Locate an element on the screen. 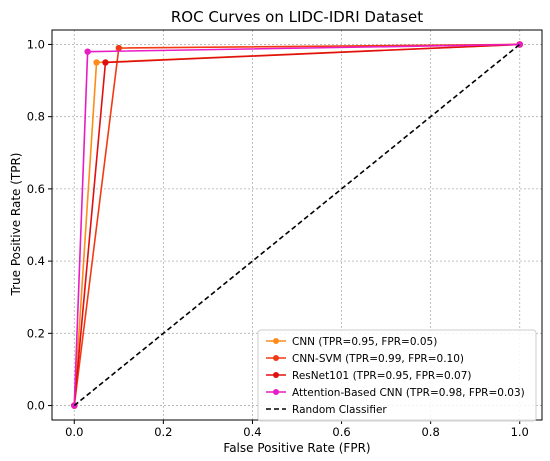 This screenshot has height=461, width=550. x-tick-label: 0.6 is located at coordinates (341, 432).